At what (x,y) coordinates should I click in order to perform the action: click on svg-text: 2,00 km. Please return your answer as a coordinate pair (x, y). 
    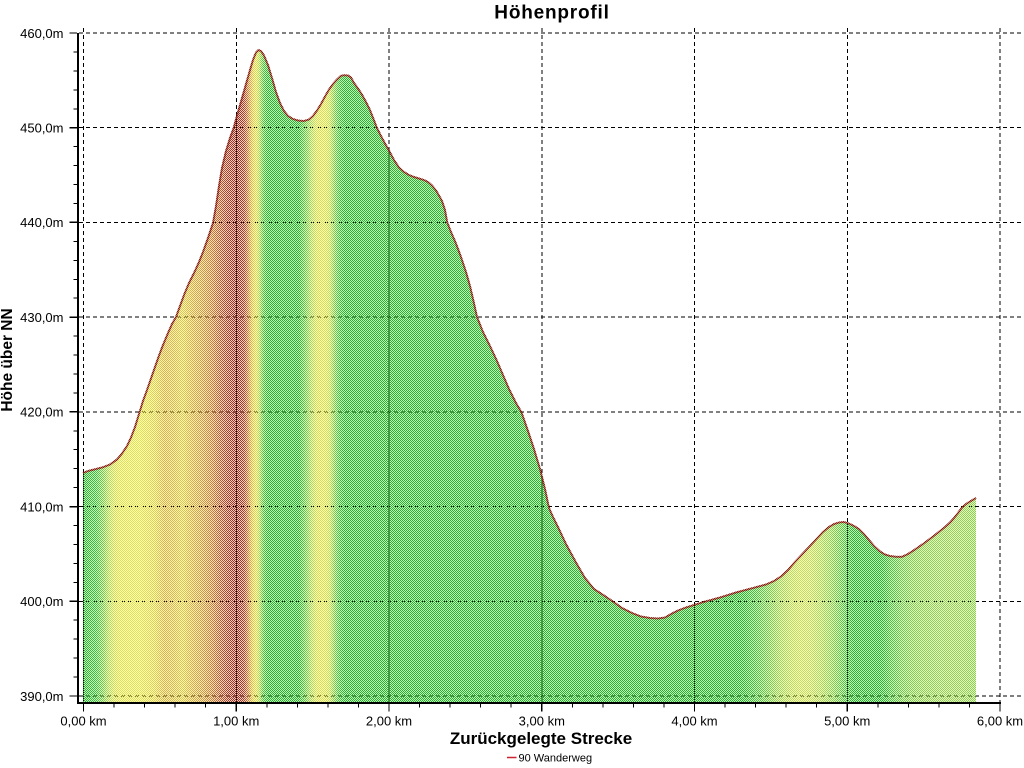
    Looking at the image, I should click on (389, 721).